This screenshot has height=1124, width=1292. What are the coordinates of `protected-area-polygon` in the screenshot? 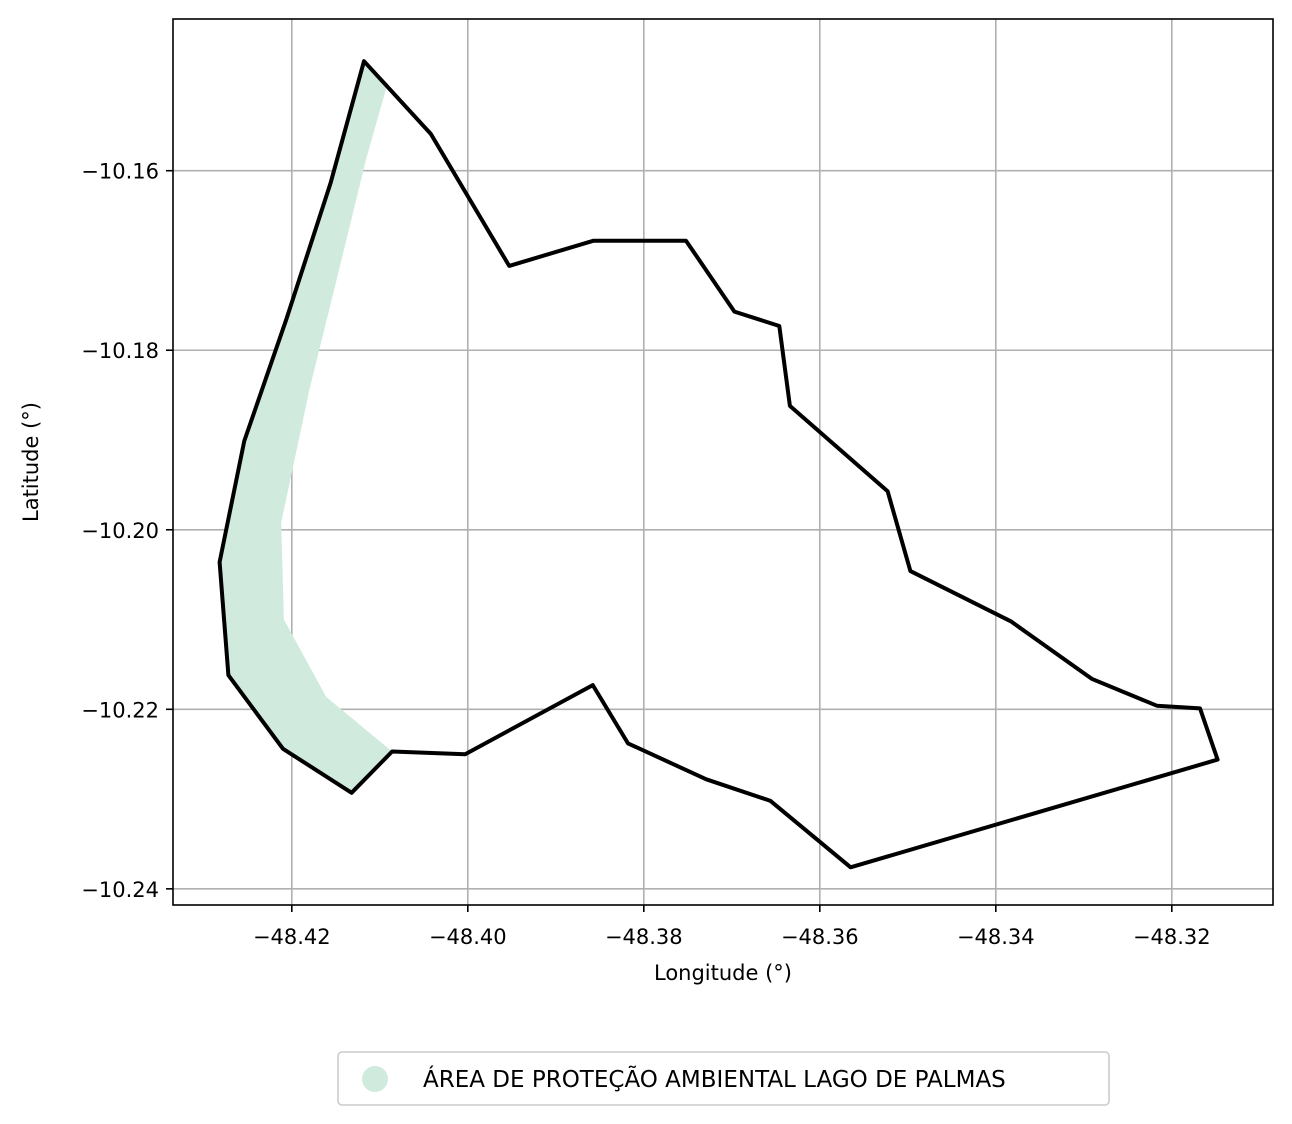 It's located at (306, 427).